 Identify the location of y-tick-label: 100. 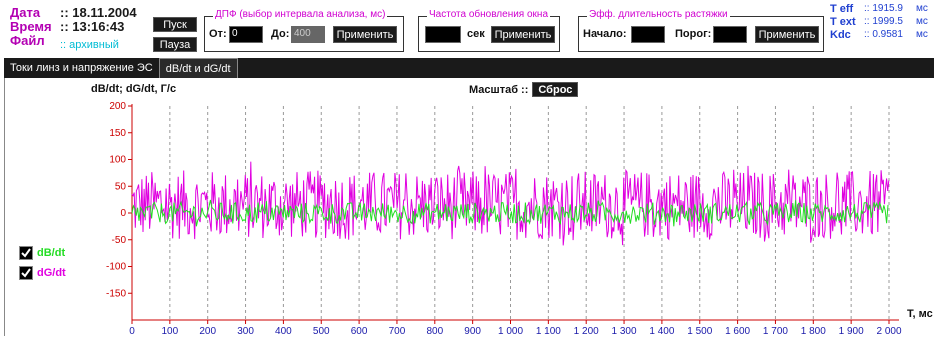
(117, 160).